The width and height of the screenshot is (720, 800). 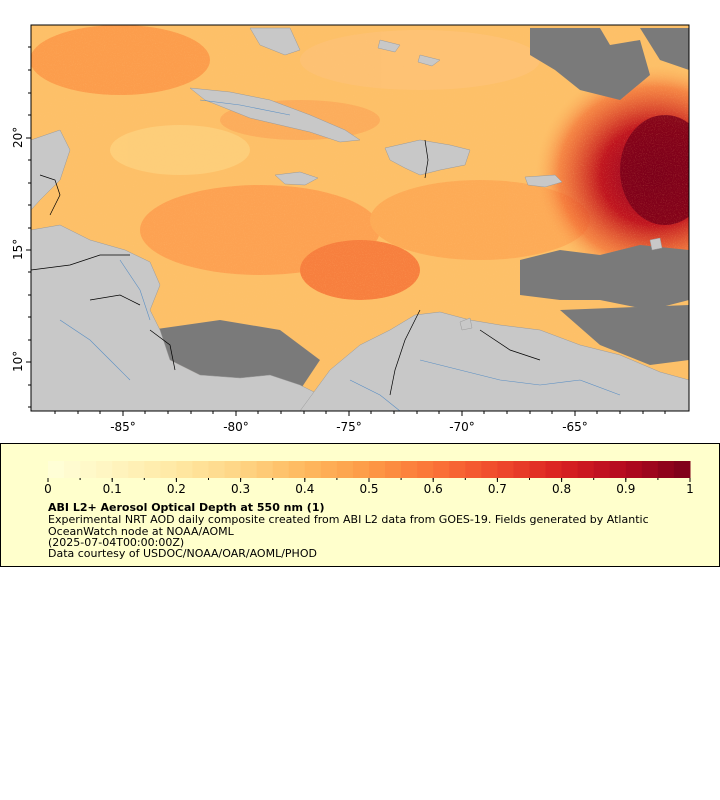 What do you see at coordinates (275, 115) in the screenshot?
I see `land-cuba` at bounding box center [275, 115].